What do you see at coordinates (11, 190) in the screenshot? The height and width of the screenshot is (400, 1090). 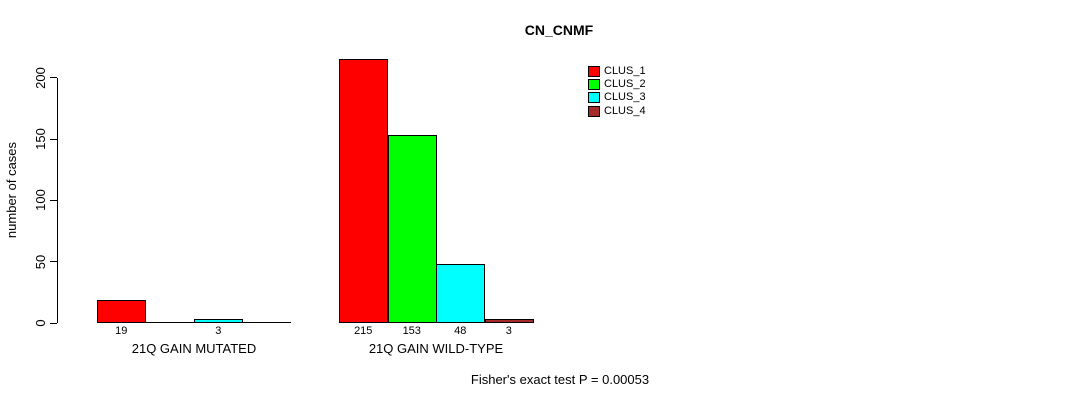 I see `y-axis-title: number of cases` at bounding box center [11, 190].